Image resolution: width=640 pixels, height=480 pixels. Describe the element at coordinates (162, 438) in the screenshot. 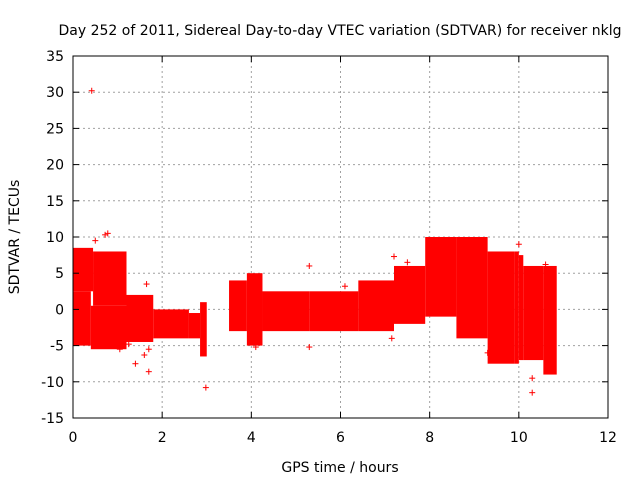

I see `x-tick-label: 2` at that location.